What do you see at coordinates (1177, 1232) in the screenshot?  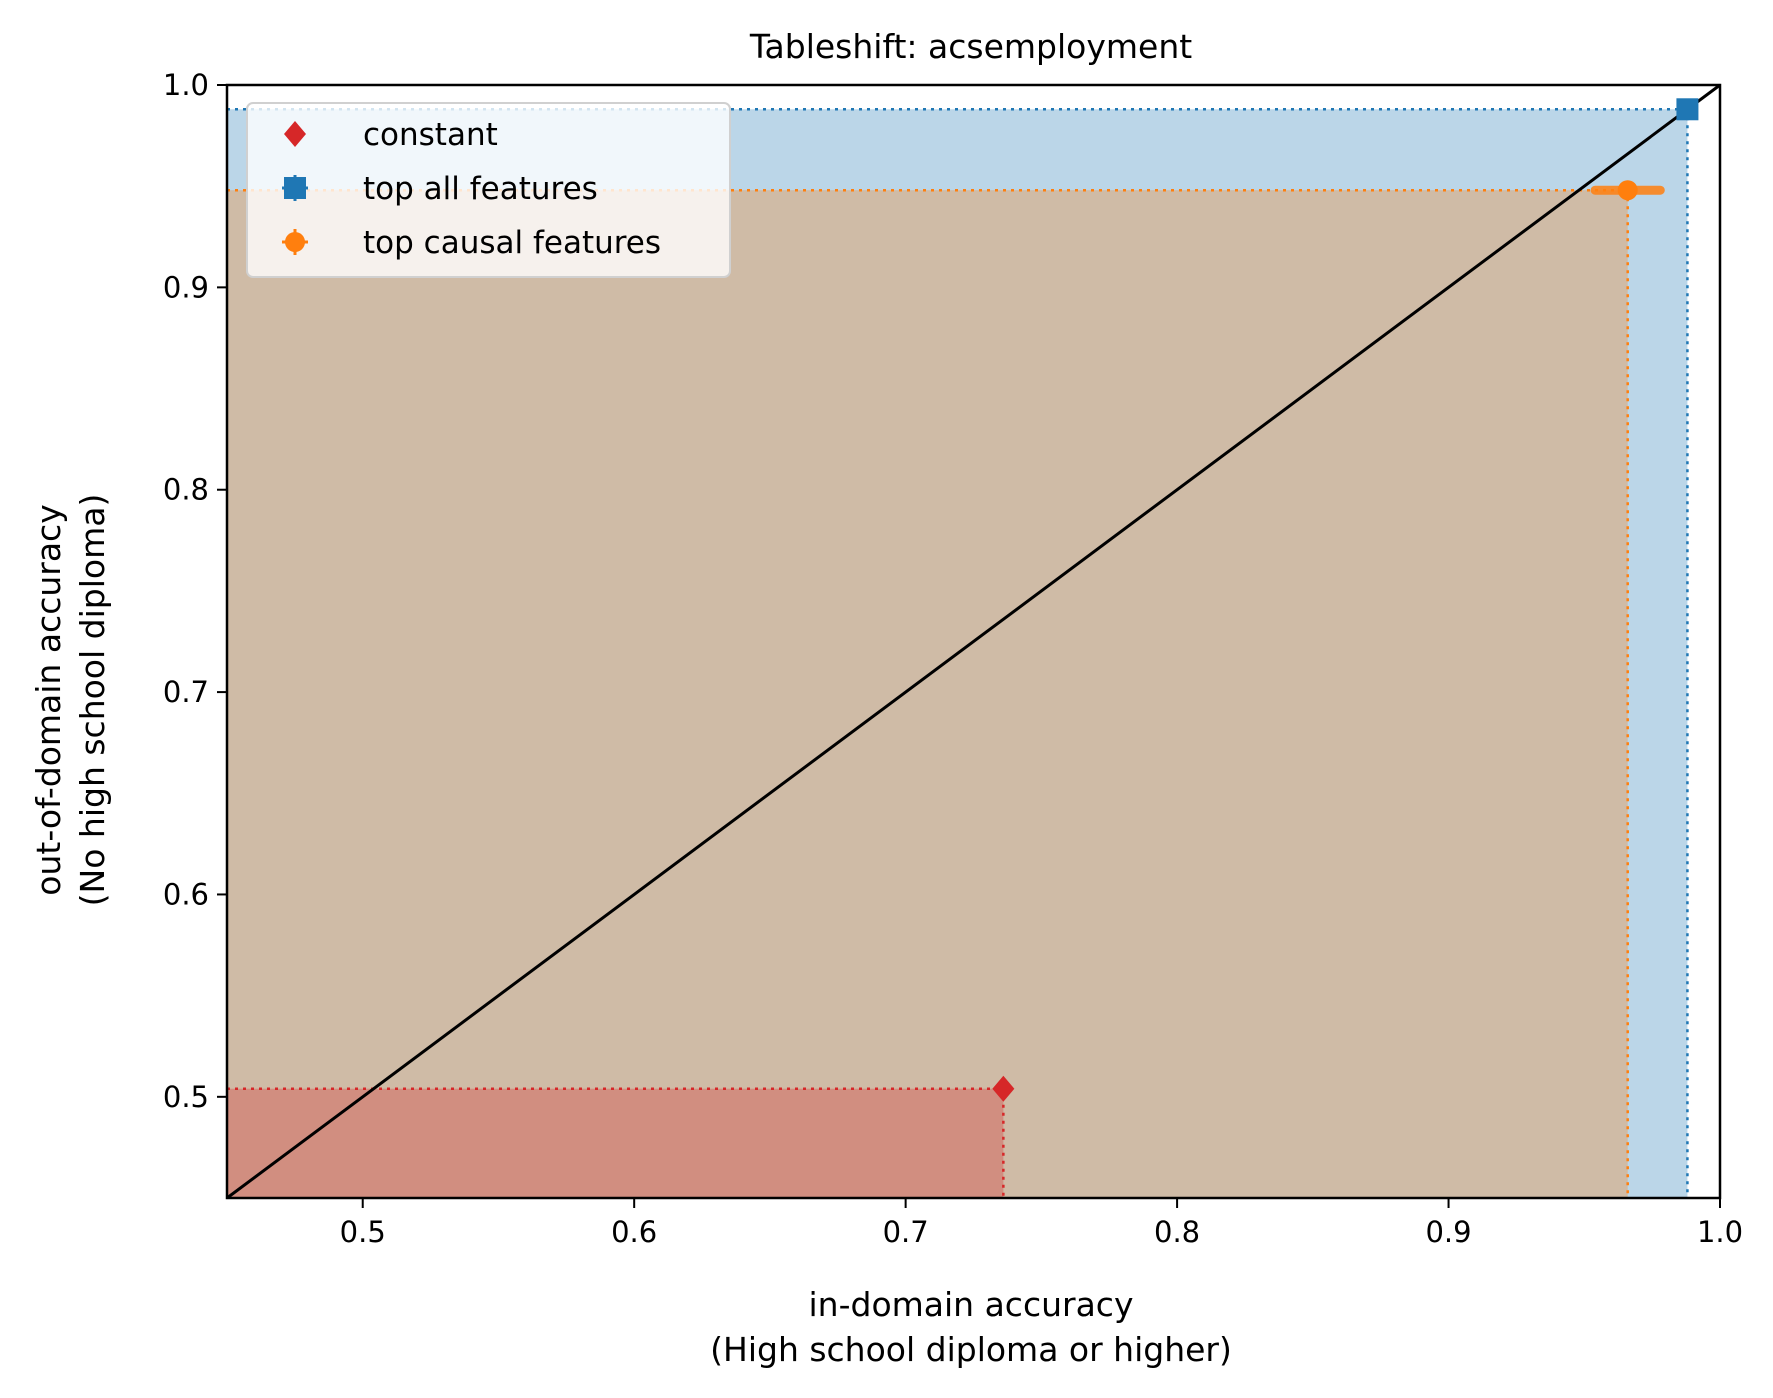 I see `x-tick-label: 0.8` at bounding box center [1177, 1232].